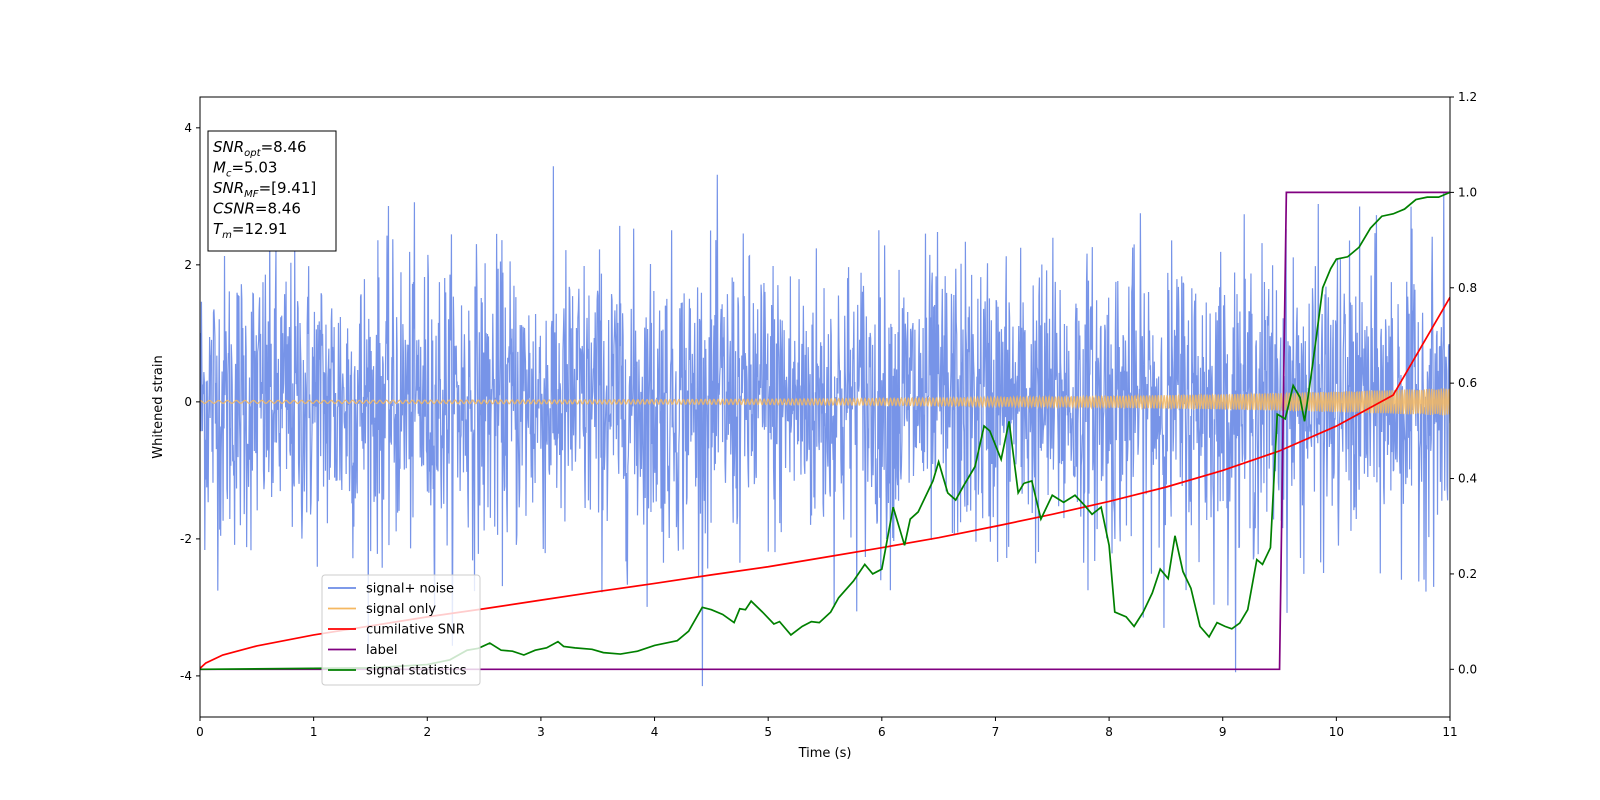  I want to click on y-tick-label: 2, so click(188, 265).